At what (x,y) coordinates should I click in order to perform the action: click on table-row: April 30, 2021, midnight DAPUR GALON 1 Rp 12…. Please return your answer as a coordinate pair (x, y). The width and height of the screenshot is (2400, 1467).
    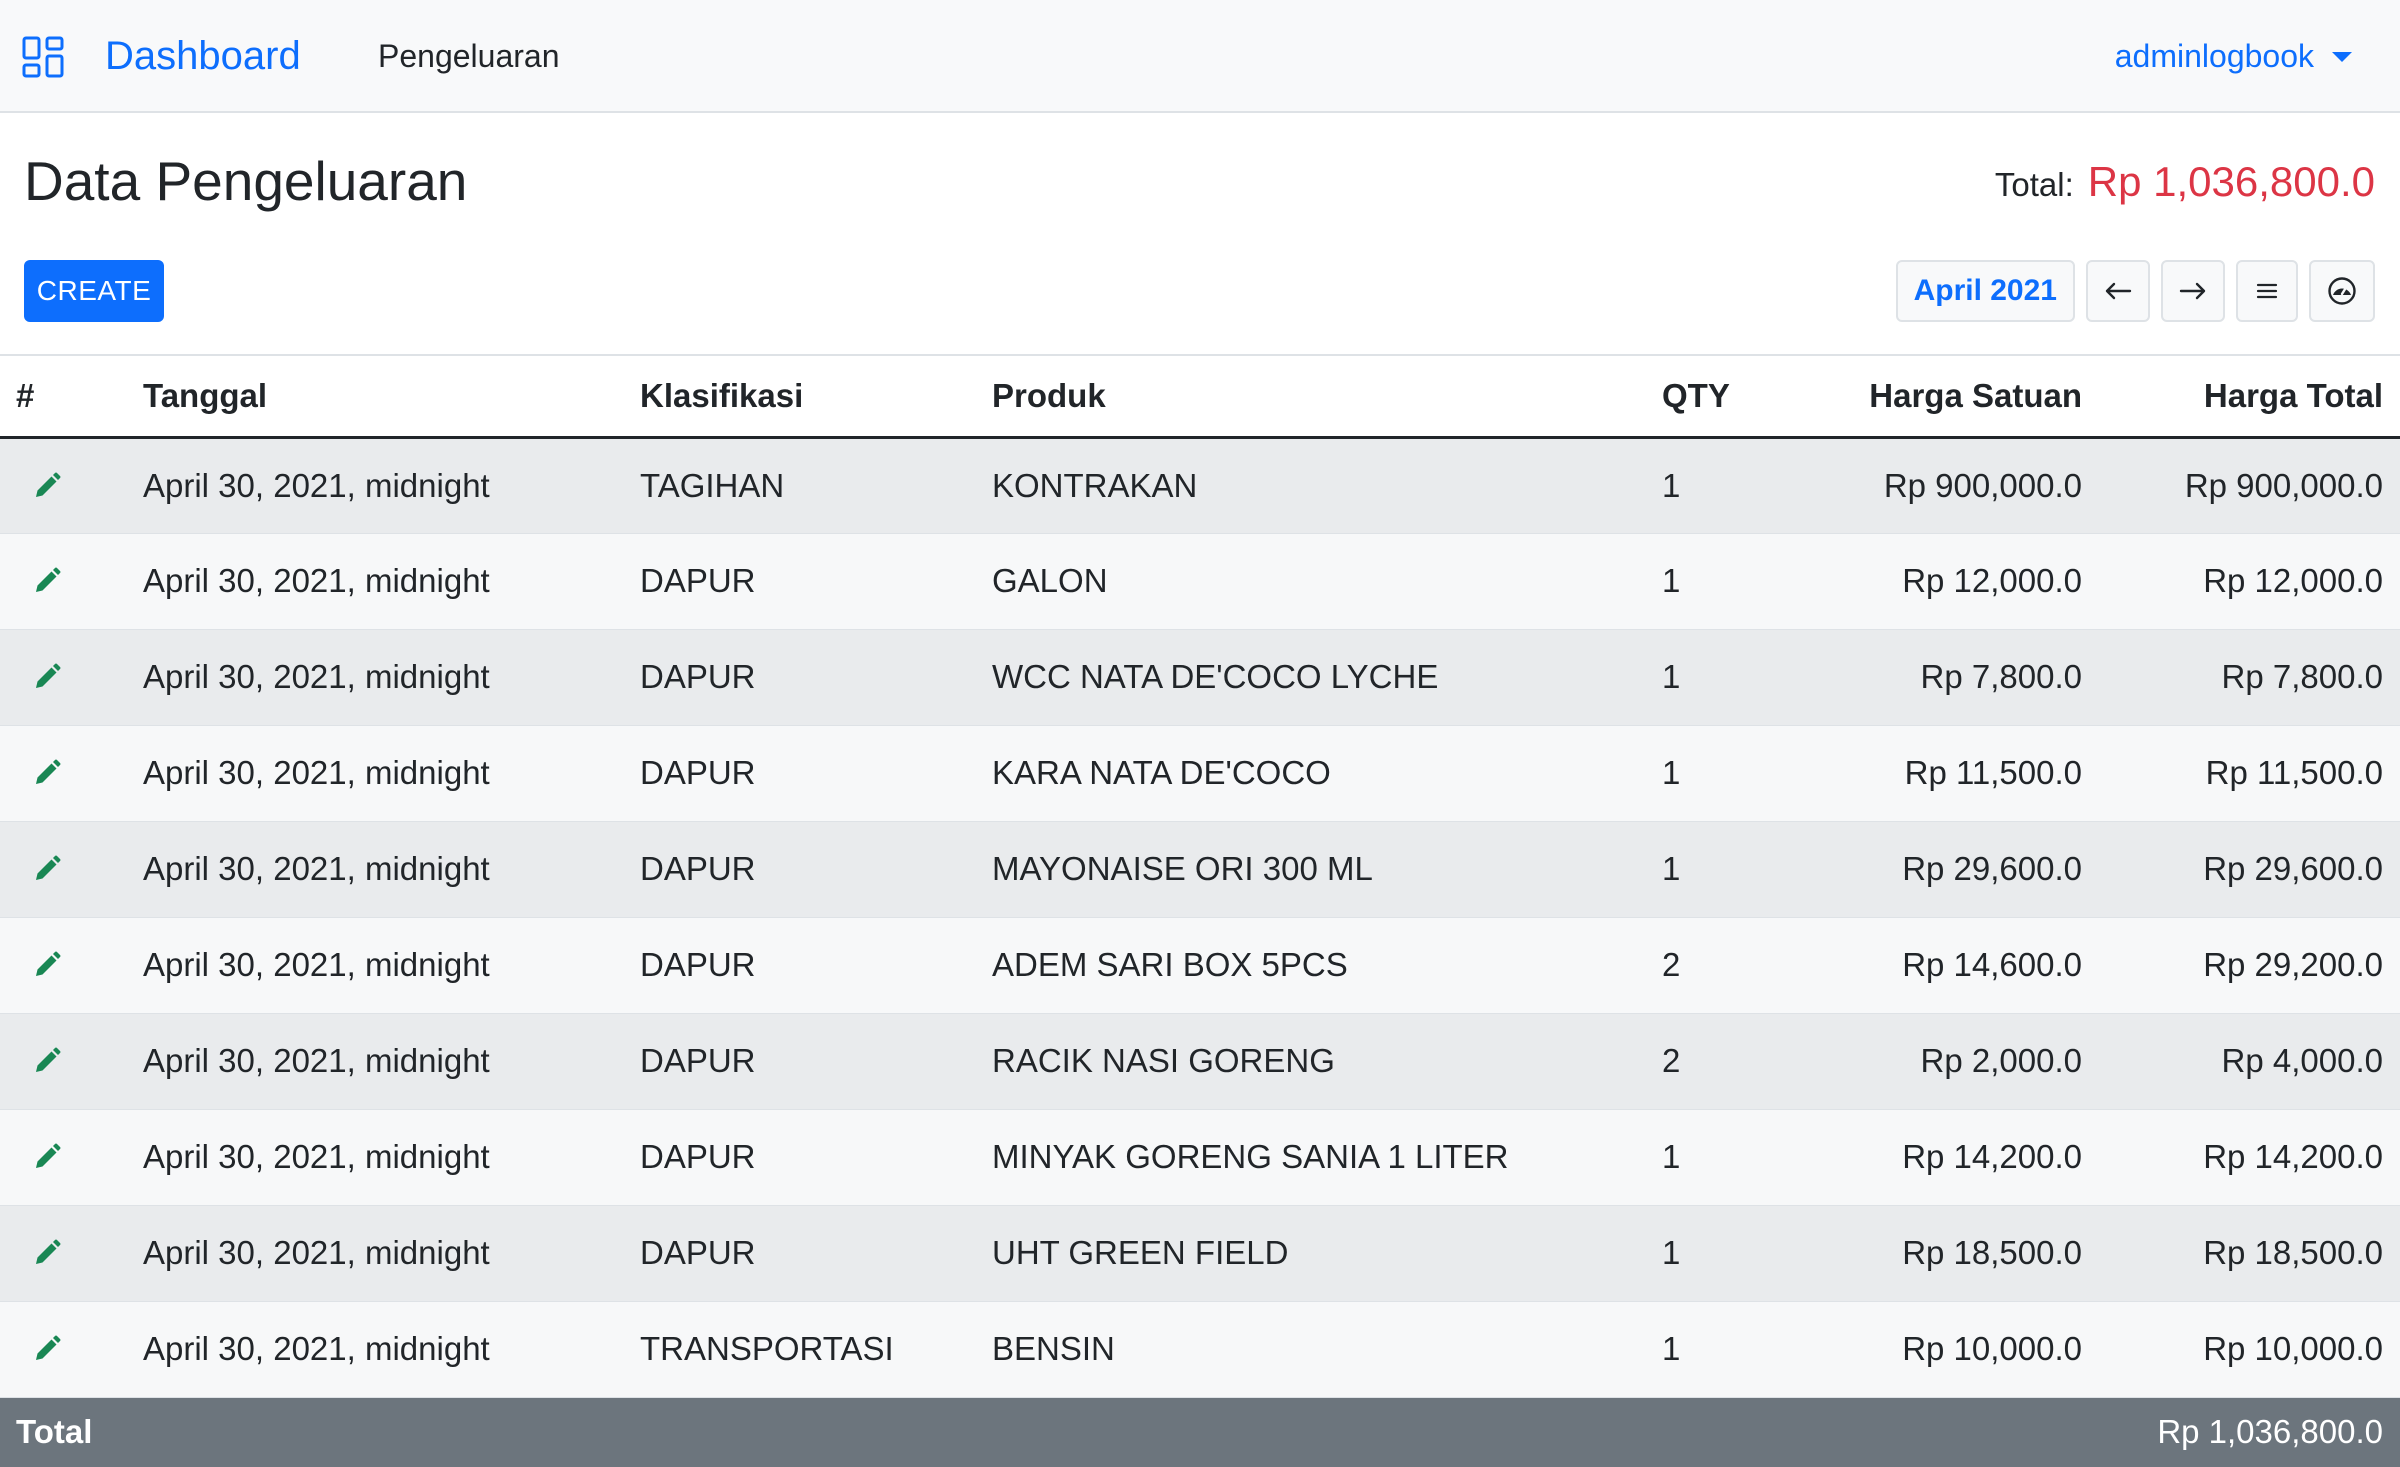
    Looking at the image, I should click on (1200, 581).